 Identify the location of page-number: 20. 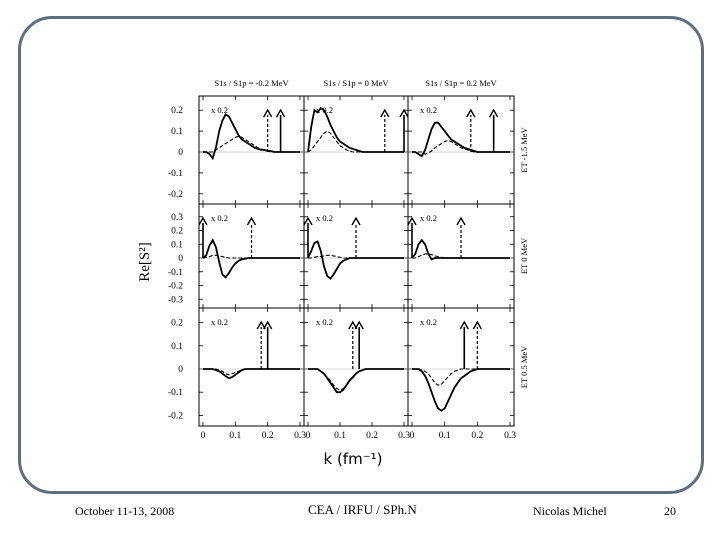
(670, 511).